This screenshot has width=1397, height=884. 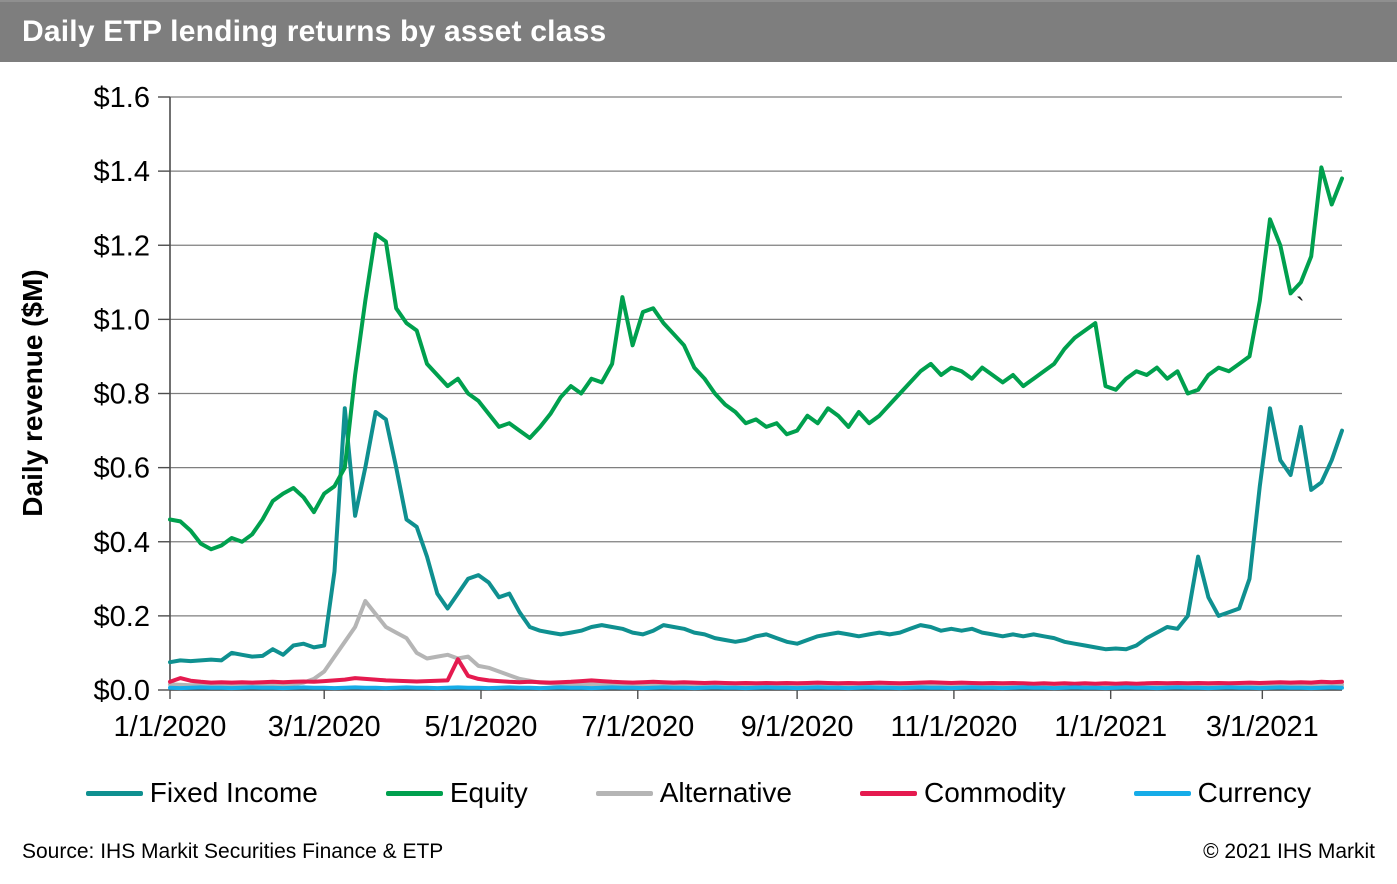 What do you see at coordinates (698, 31) in the screenshot?
I see `title-bar: Daily ETP lending returns by asset class` at bounding box center [698, 31].